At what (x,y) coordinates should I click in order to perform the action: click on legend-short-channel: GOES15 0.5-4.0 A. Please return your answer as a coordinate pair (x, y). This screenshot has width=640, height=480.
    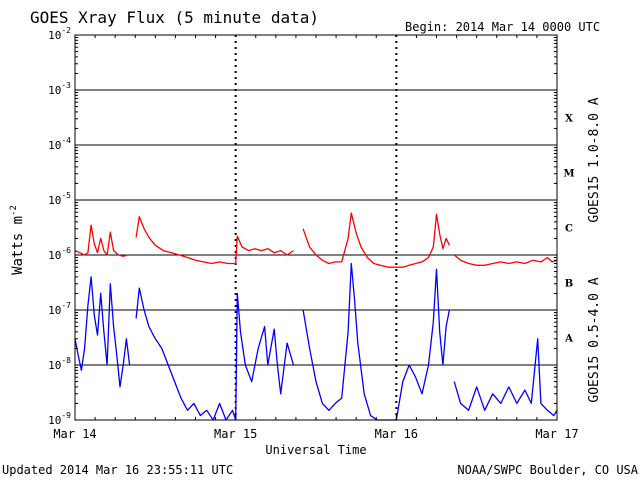
    Looking at the image, I should click on (594, 339).